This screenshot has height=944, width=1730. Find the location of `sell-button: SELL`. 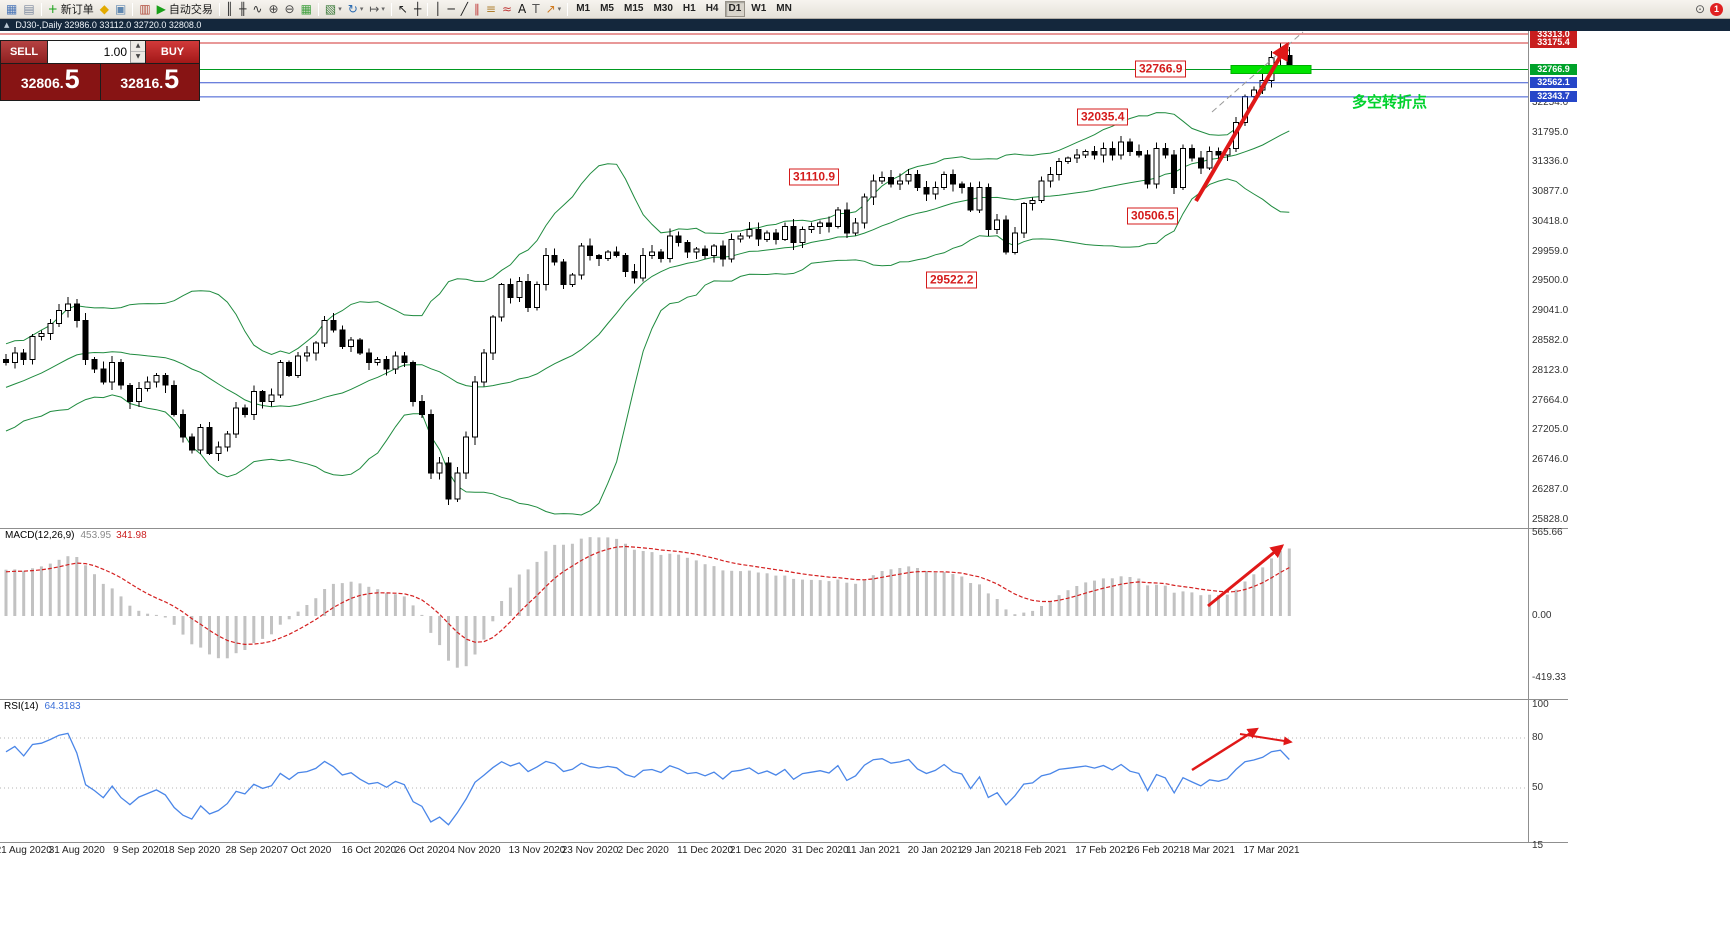

sell-button: SELL is located at coordinates (24, 52).